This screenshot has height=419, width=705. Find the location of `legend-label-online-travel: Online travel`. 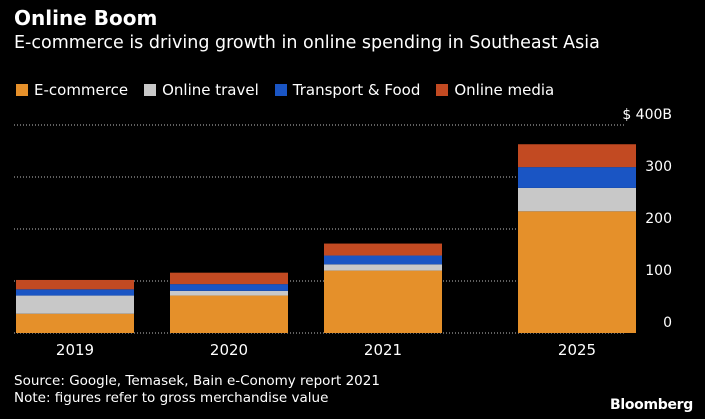

legend-label-online-travel: Online travel is located at coordinates (210, 90).